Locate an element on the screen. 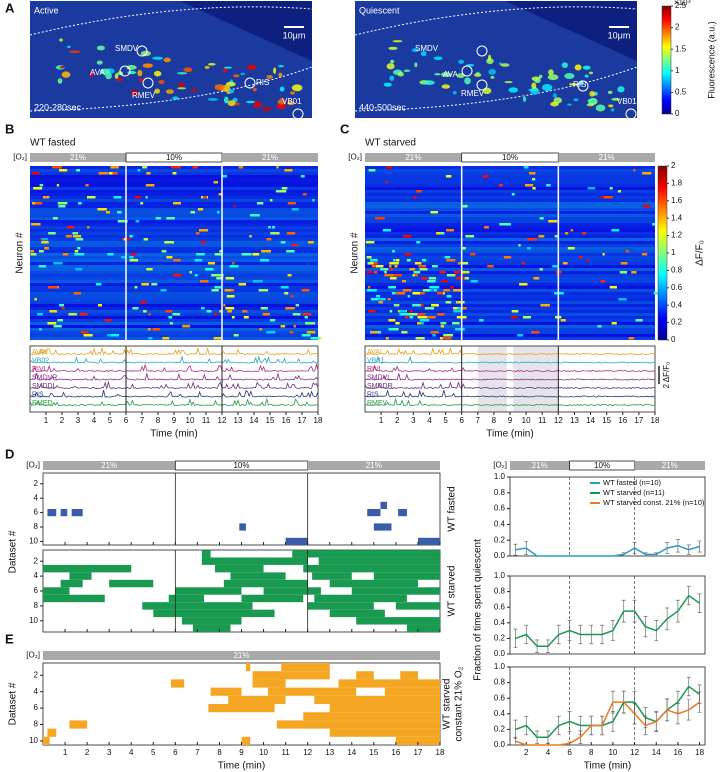  colorbar-multiplier: ×10⁴ is located at coordinates (683, 3).